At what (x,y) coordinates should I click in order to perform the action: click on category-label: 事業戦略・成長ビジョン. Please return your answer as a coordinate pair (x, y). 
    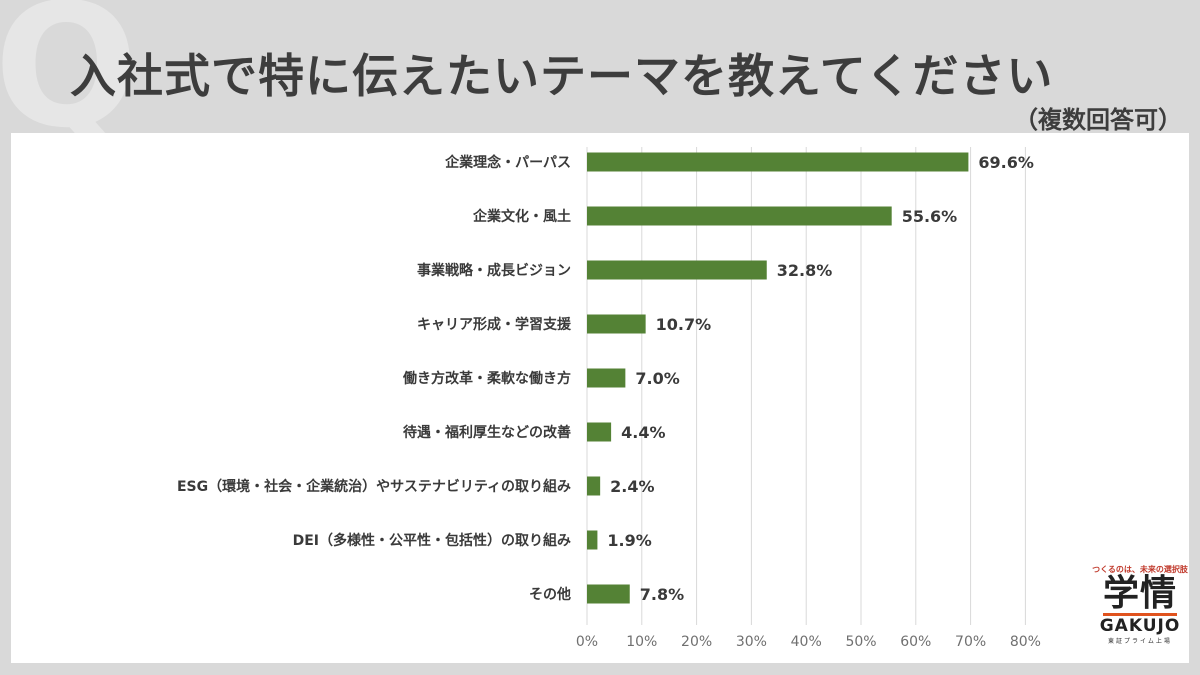
    Looking at the image, I should click on (494, 270).